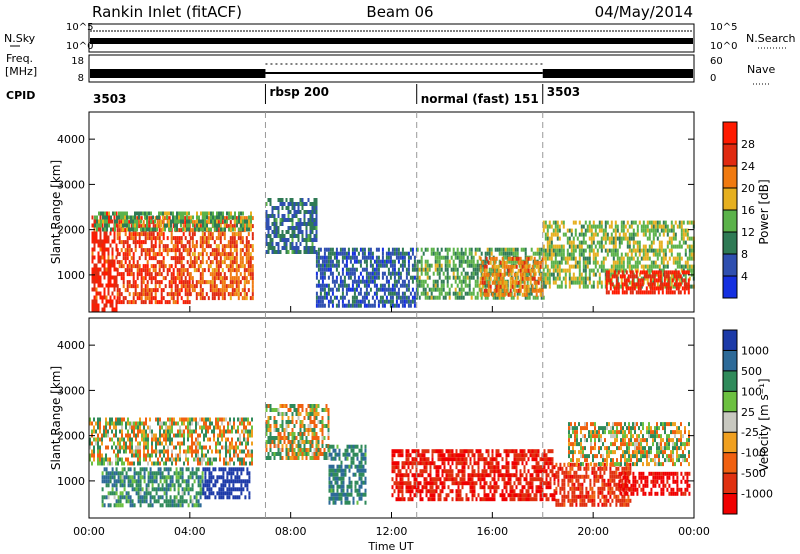 Image resolution: width=800 pixels, height=554 pixels. I want to click on power-colorbar-tick-label: 4, so click(744, 276).